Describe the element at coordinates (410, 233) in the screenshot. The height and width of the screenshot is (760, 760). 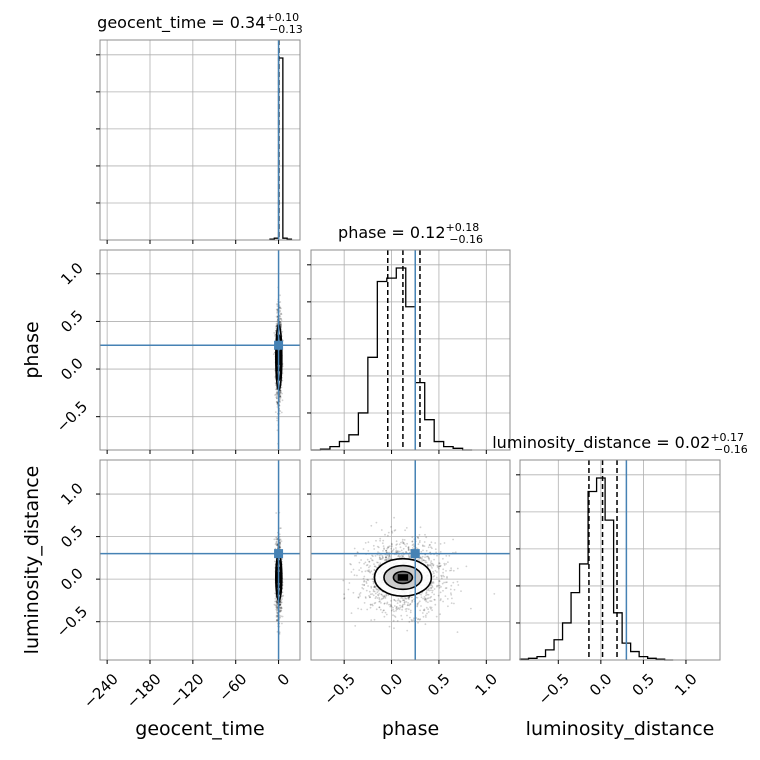
I see `title-phase: phase = 0.12+0.18 −0.16` at that location.